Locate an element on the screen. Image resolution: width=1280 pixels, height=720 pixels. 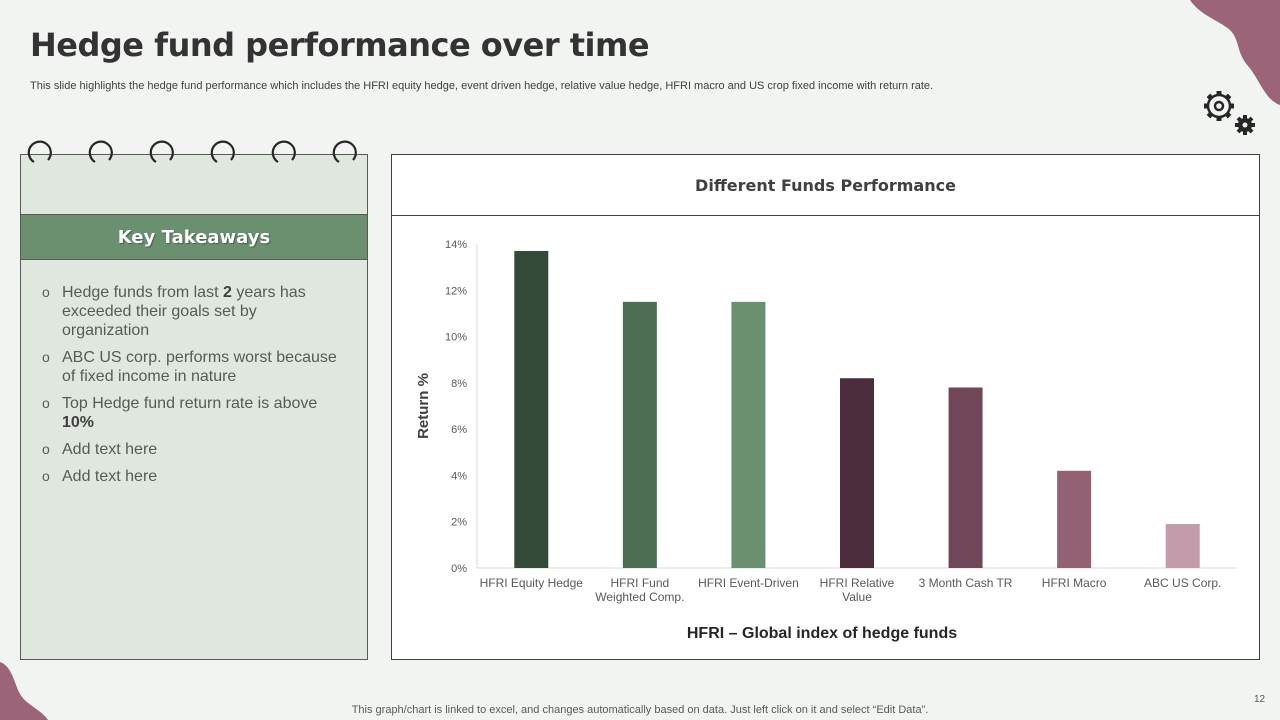
x-tick-label: 3 Month Cash TR is located at coordinates (966, 583).